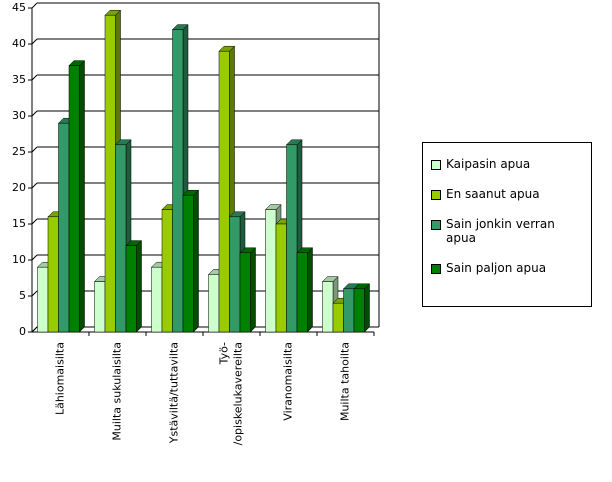 Image resolution: width=612 pixels, height=482 pixels. Describe the element at coordinates (22, 331) in the screenshot. I see `y-tick-label: 0` at that location.